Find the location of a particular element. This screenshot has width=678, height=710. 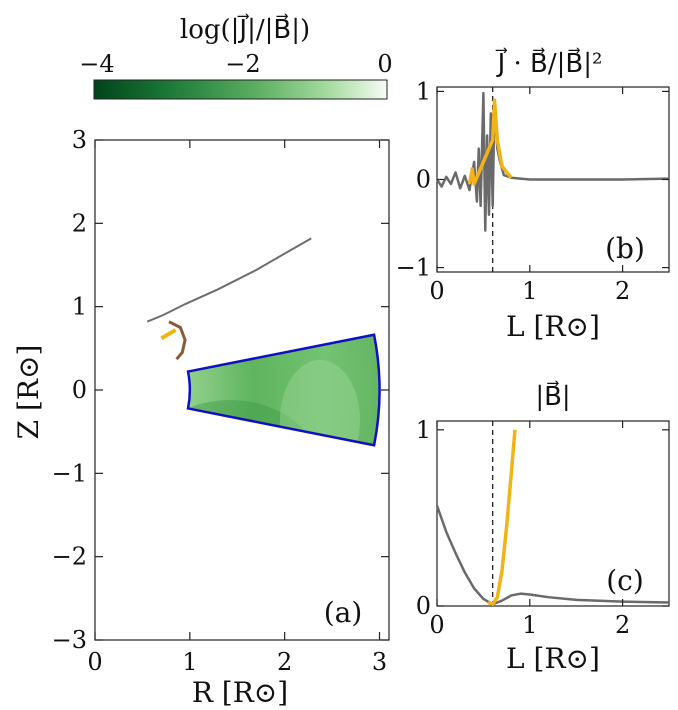

domain-boundary is located at coordinates (283, 390).